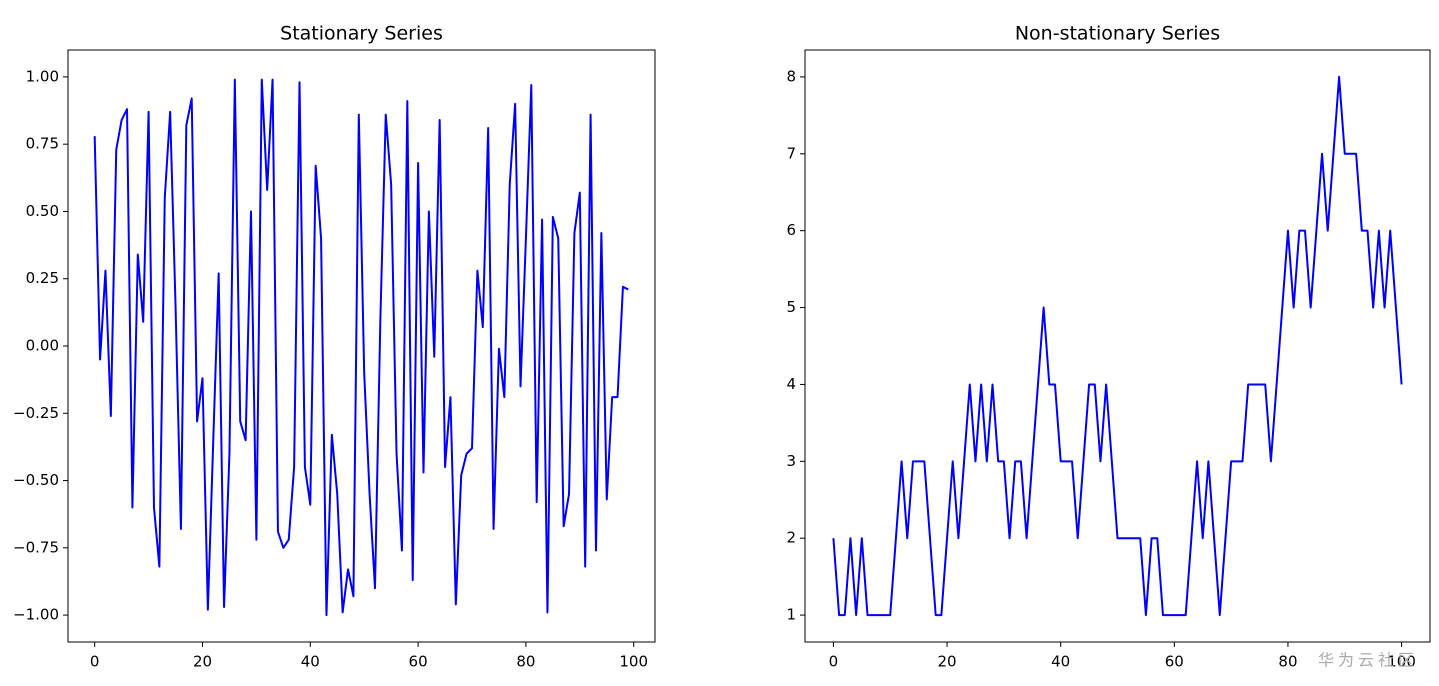 The width and height of the screenshot is (1439, 686). I want to click on y-tick-label: −0.50, so click(36, 480).